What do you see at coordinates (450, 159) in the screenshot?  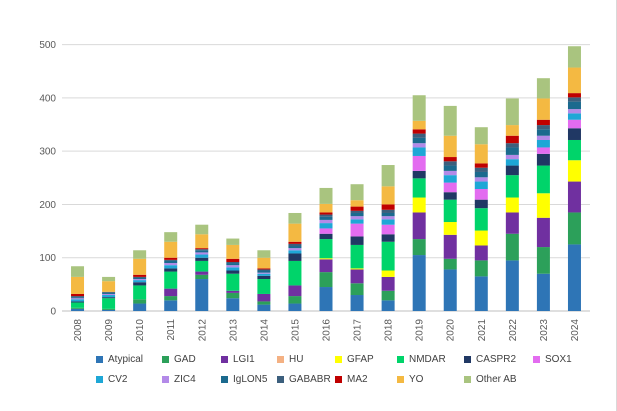 I see `bar-segment-2020-ma2` at bounding box center [450, 159].